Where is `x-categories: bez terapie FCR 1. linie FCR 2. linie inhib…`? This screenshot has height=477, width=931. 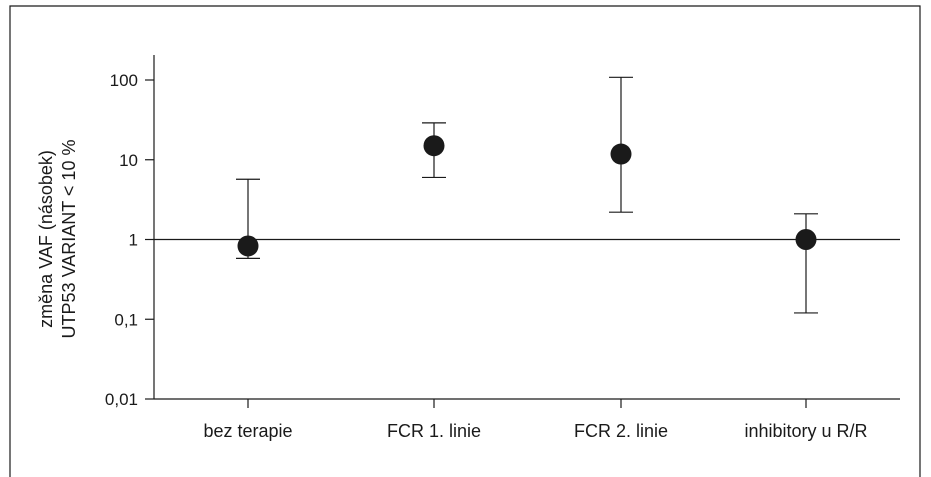 x-categories: bez terapie FCR 1. linie FCR 2. linie inhib… is located at coordinates (535, 420).